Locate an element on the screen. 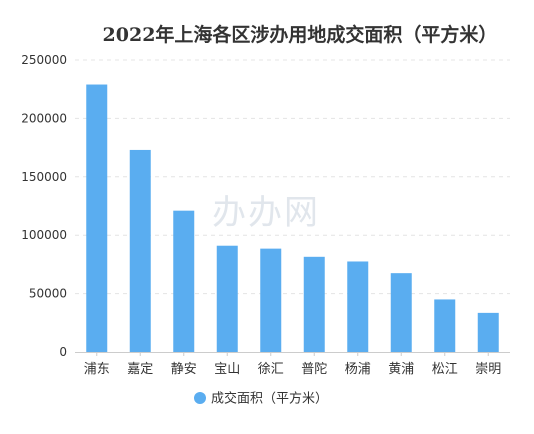 The height and width of the screenshot is (434, 534). x-tick-label: 杨浦 is located at coordinates (358, 369).